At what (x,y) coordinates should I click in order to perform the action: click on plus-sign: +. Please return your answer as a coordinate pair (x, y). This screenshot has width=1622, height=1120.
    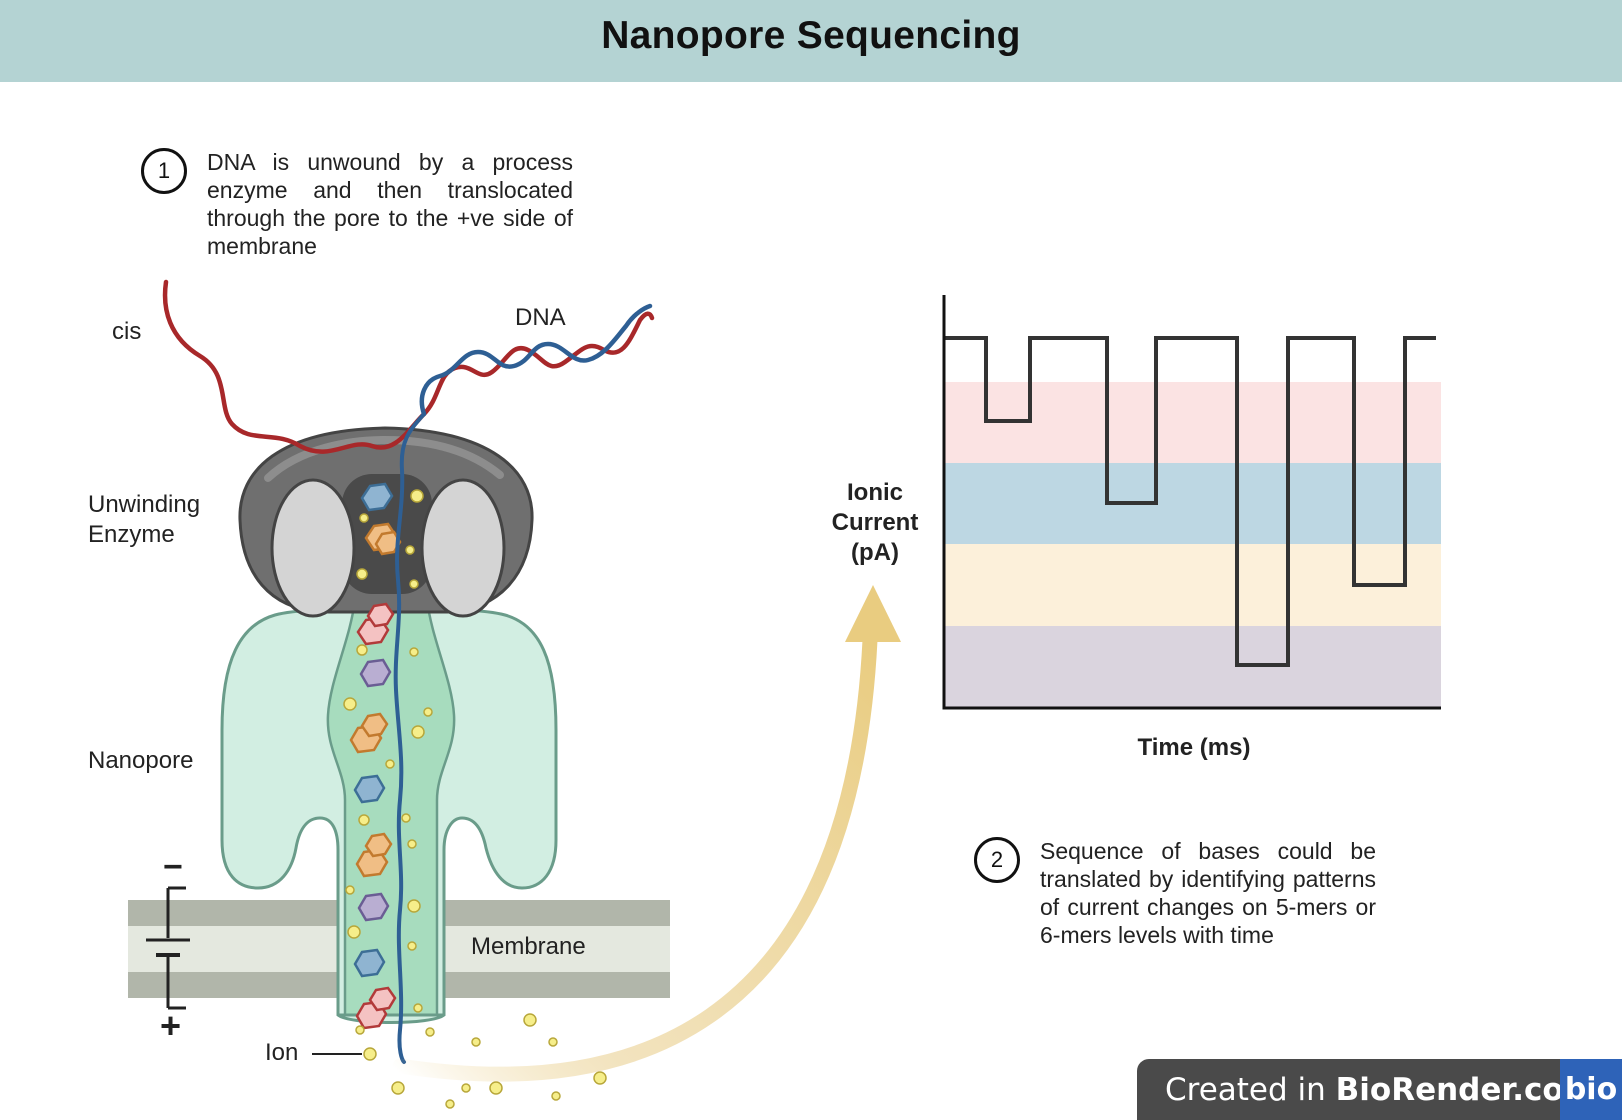
    Looking at the image, I should click on (171, 1025).